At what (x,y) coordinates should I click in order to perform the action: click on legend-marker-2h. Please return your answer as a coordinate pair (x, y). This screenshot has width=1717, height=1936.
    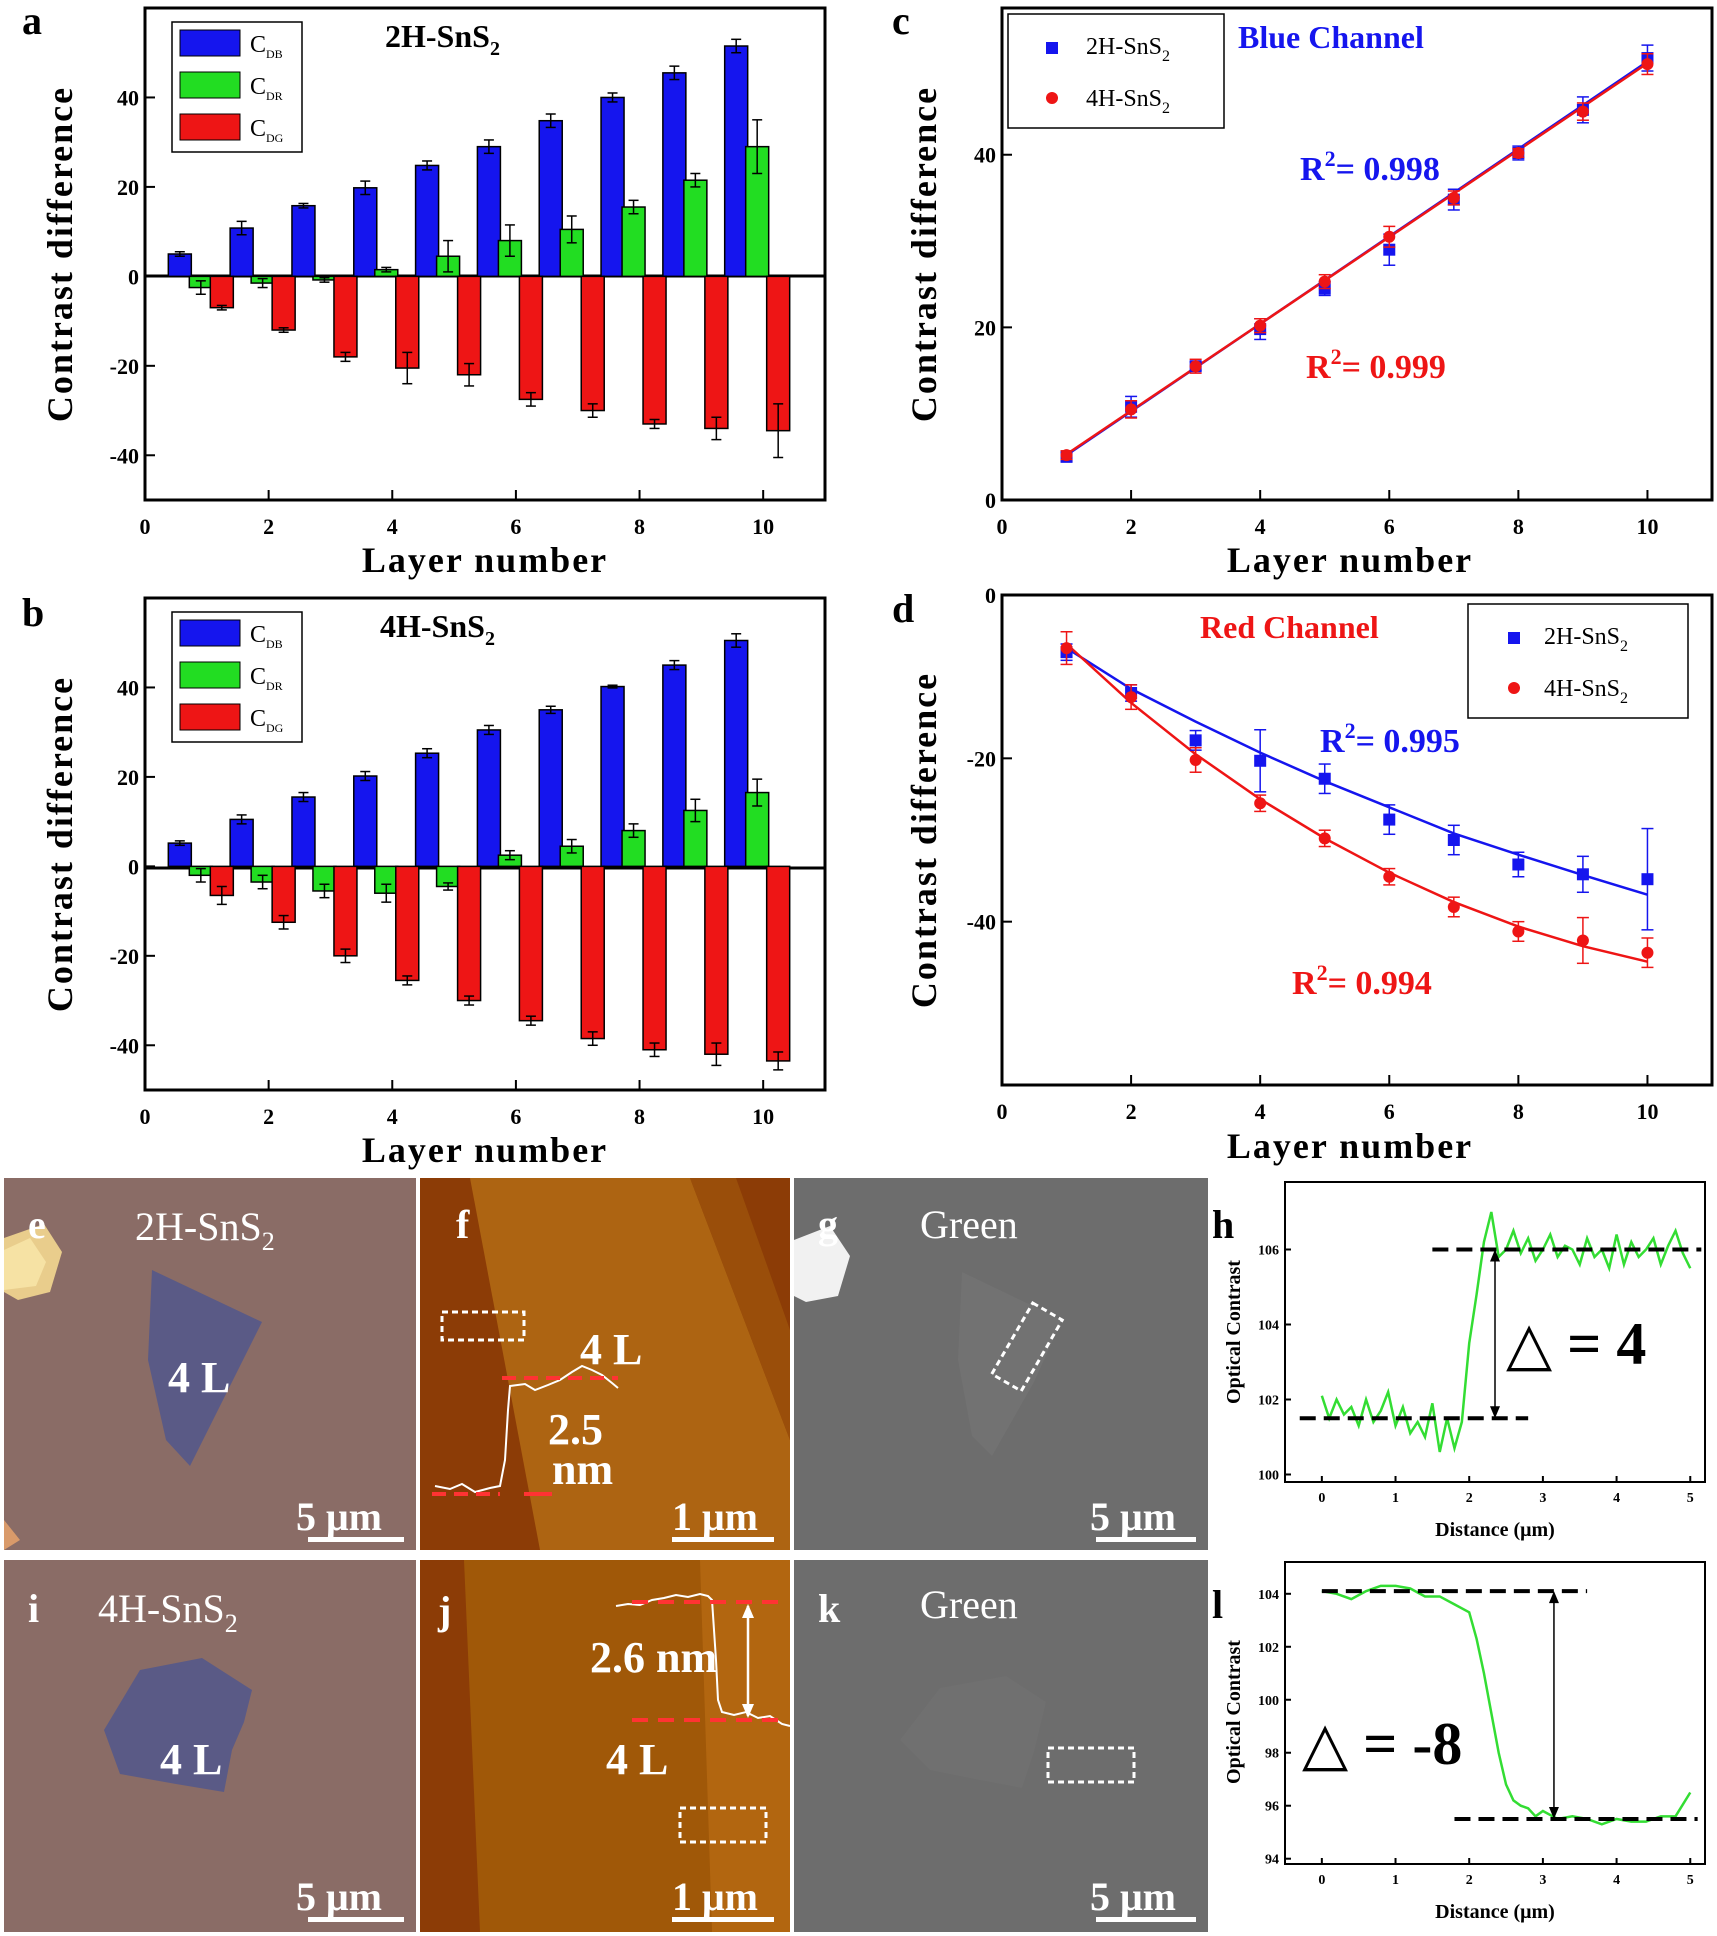
    Looking at the image, I should click on (1514, 638).